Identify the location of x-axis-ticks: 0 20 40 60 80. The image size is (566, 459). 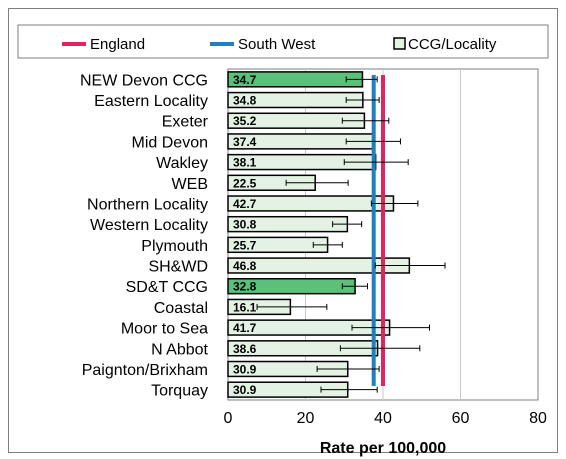
(385, 418).